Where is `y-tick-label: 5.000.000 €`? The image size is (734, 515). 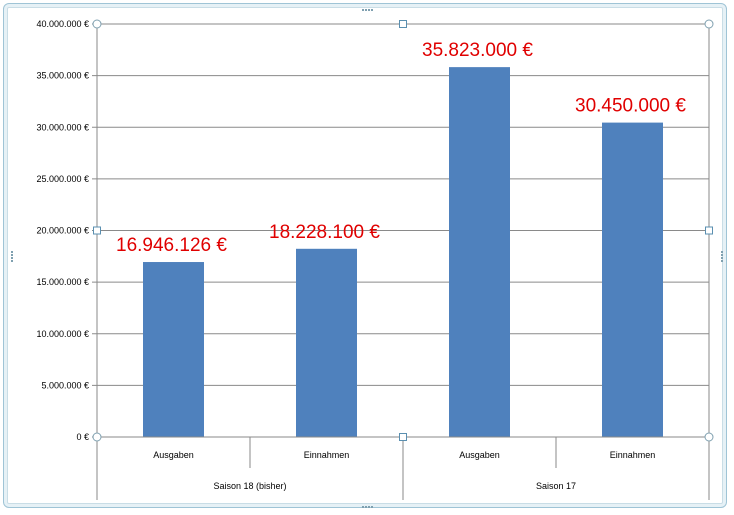 y-tick-label: 5.000.000 € is located at coordinates (65, 385).